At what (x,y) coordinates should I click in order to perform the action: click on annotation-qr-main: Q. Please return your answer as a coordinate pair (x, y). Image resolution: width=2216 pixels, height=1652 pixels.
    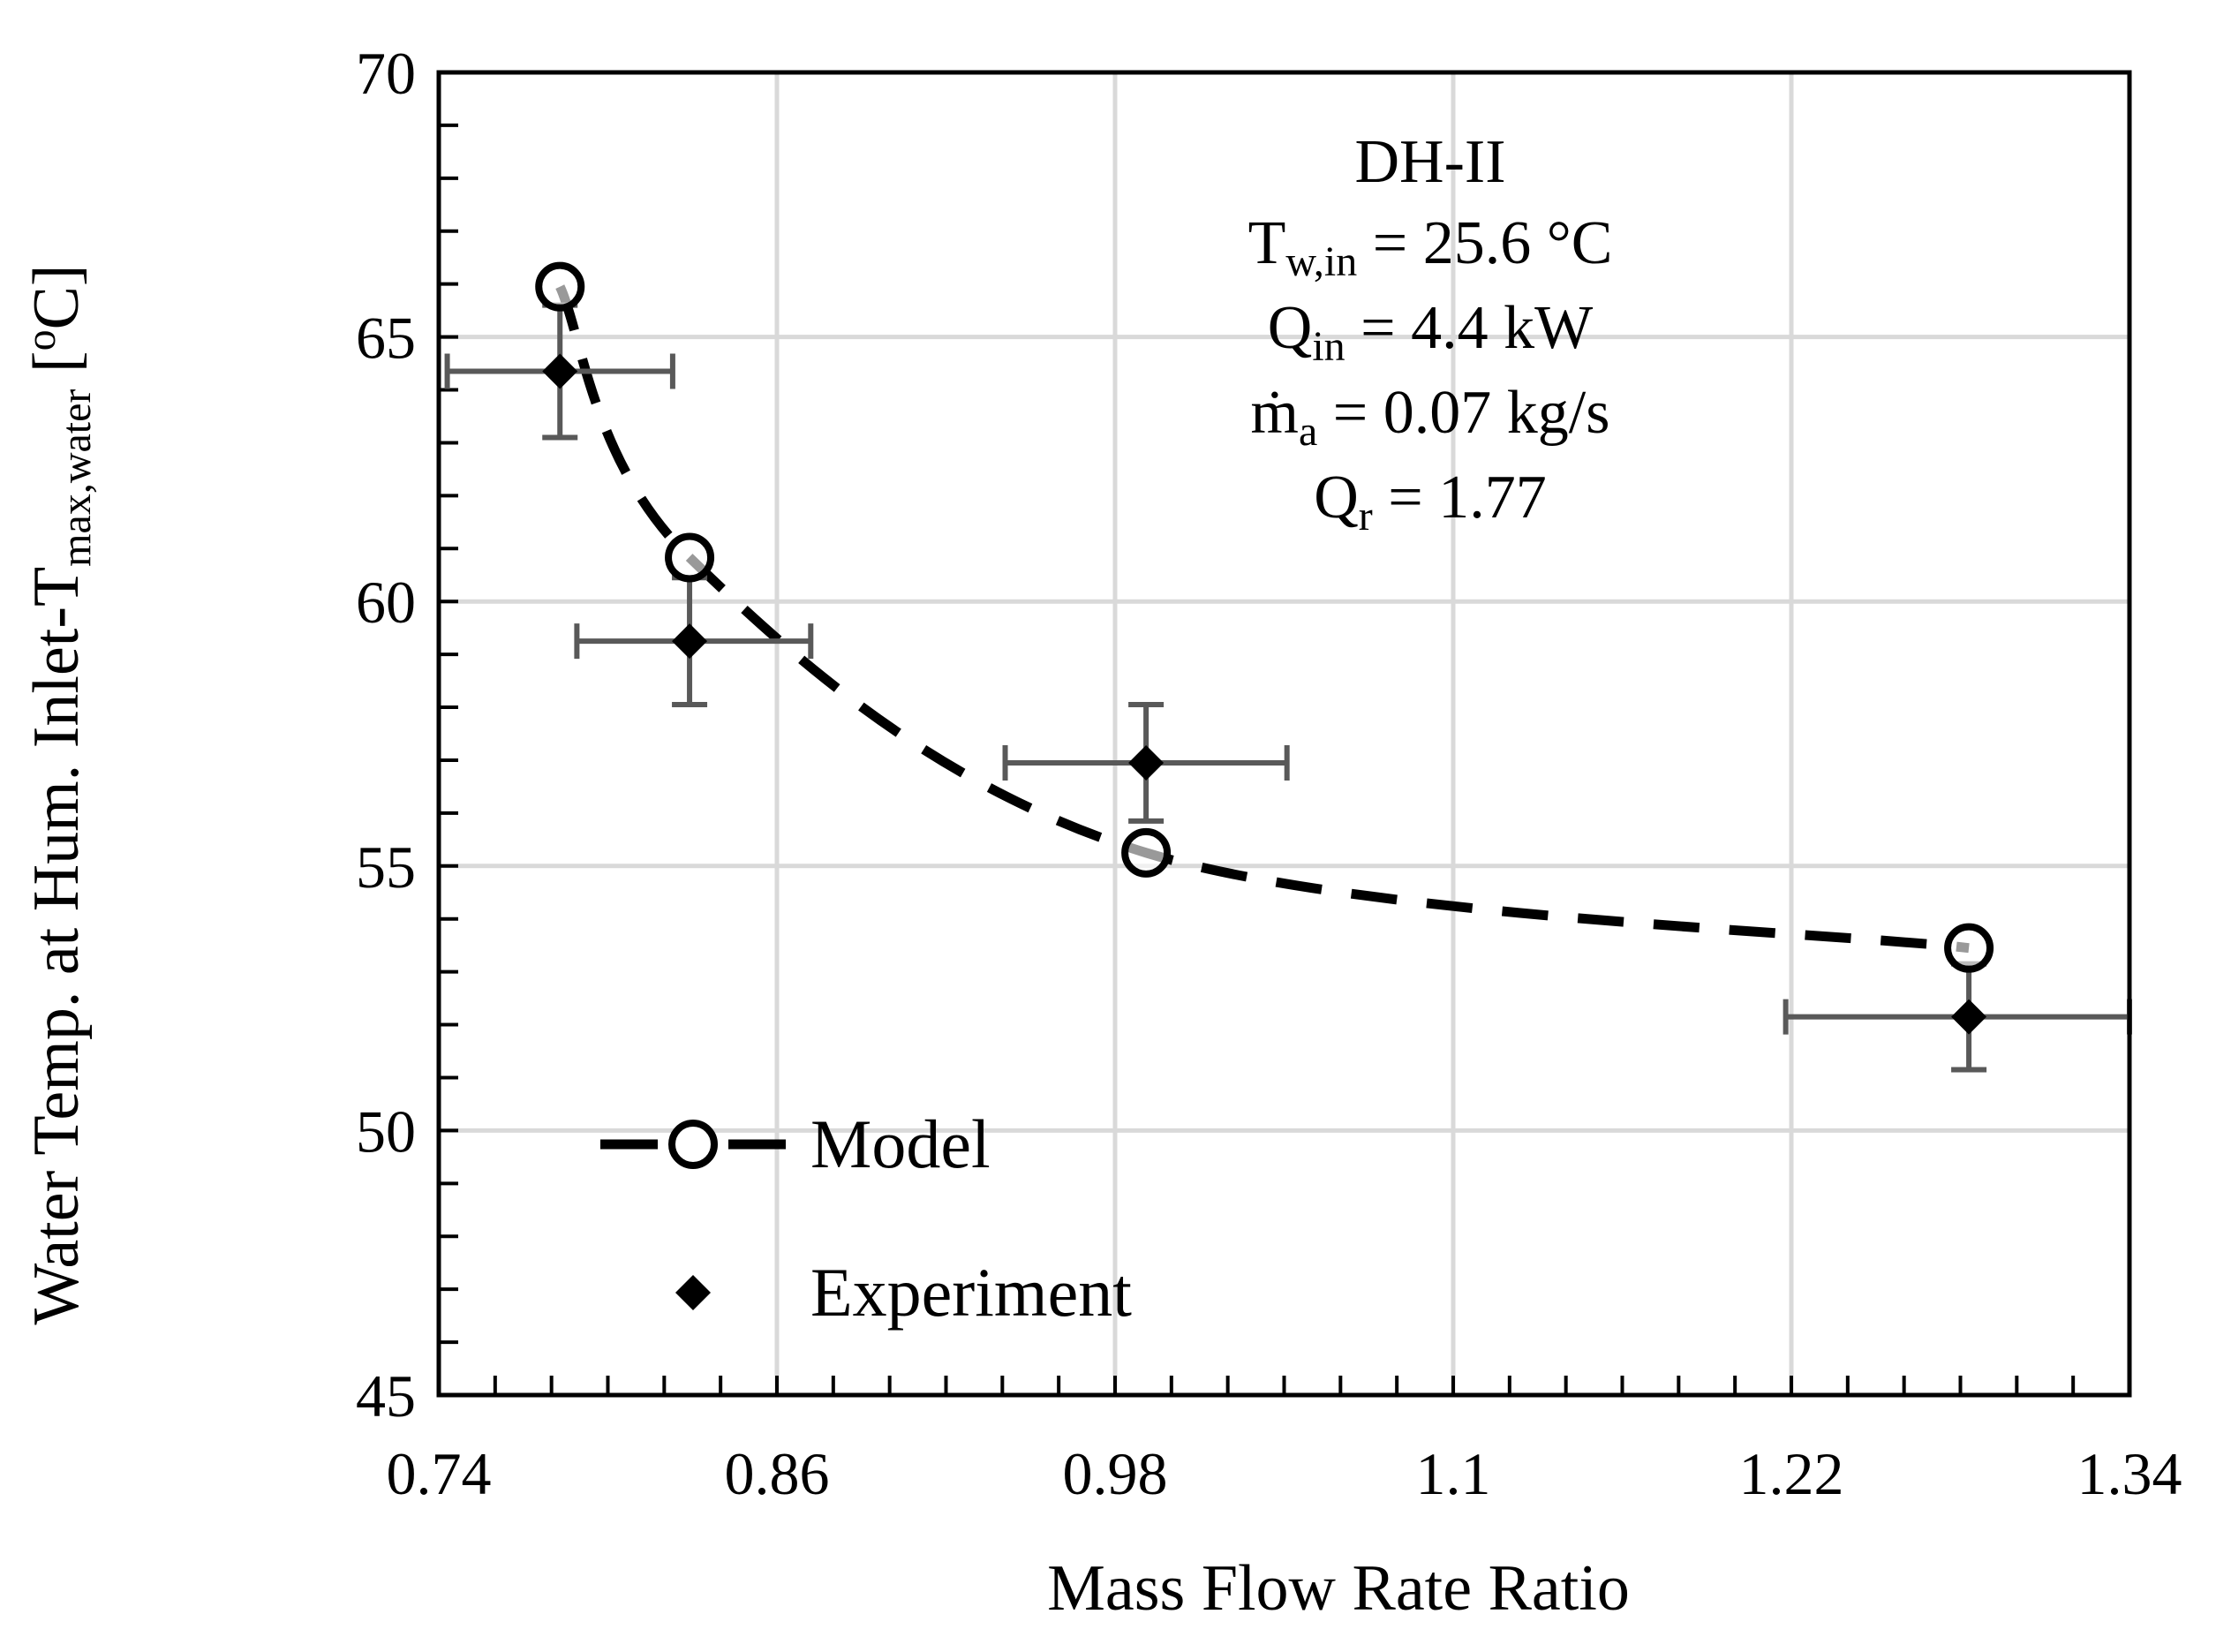
    Looking at the image, I should click on (1336, 498).